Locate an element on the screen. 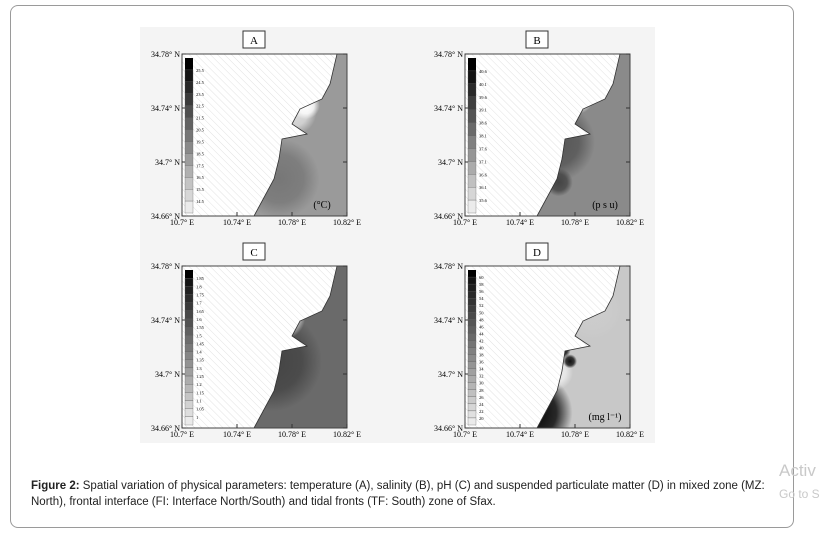 The image size is (823, 534). colorbar-label: 23.5 is located at coordinates (200, 94).